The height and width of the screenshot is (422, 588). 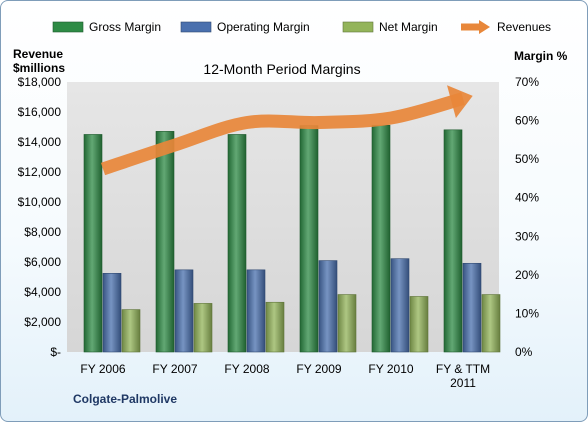 What do you see at coordinates (55, 352) in the screenshot?
I see `left-tick-label: $-` at bounding box center [55, 352].